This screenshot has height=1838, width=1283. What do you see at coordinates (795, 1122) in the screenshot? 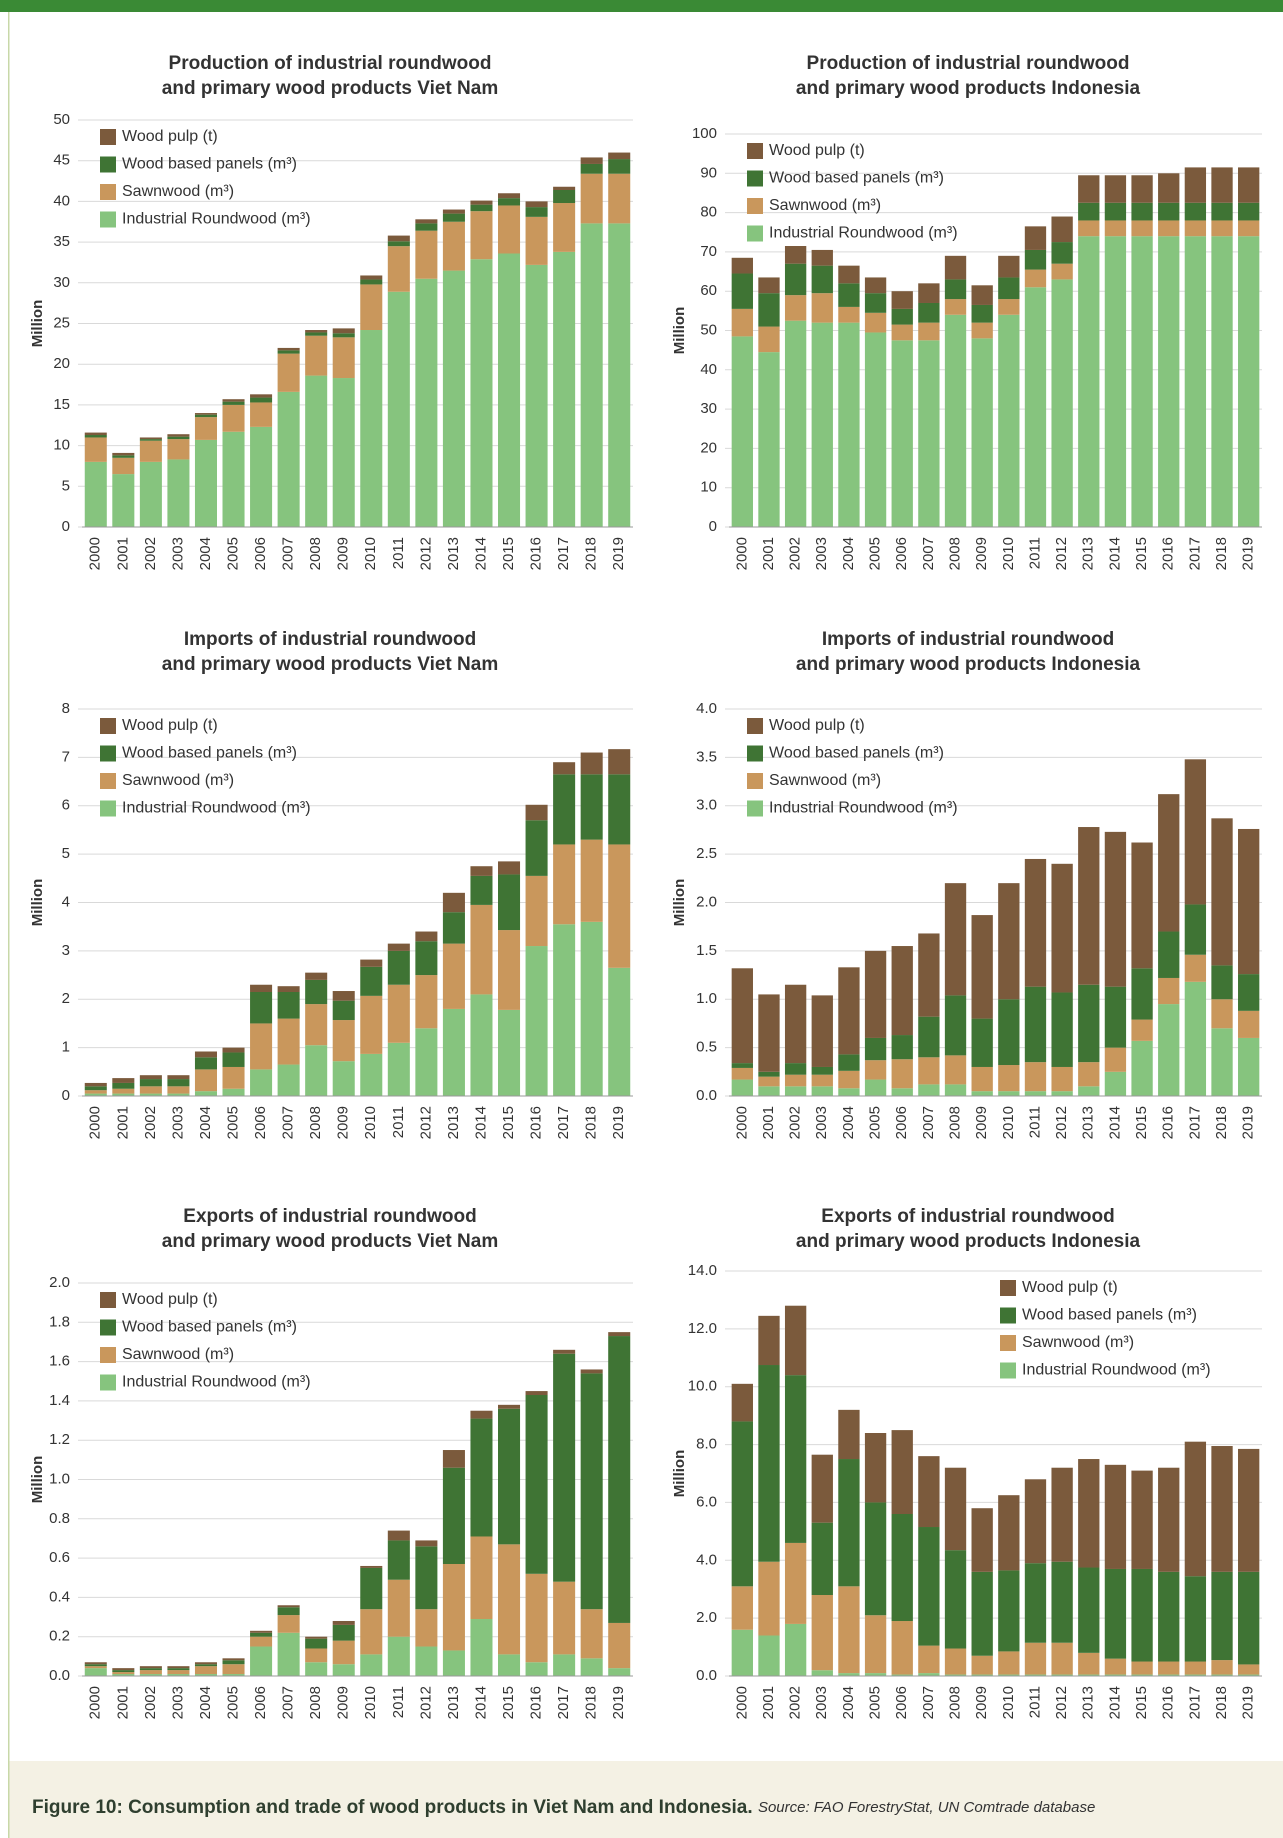
I see `x-tick-label: 2002` at bounding box center [795, 1122].